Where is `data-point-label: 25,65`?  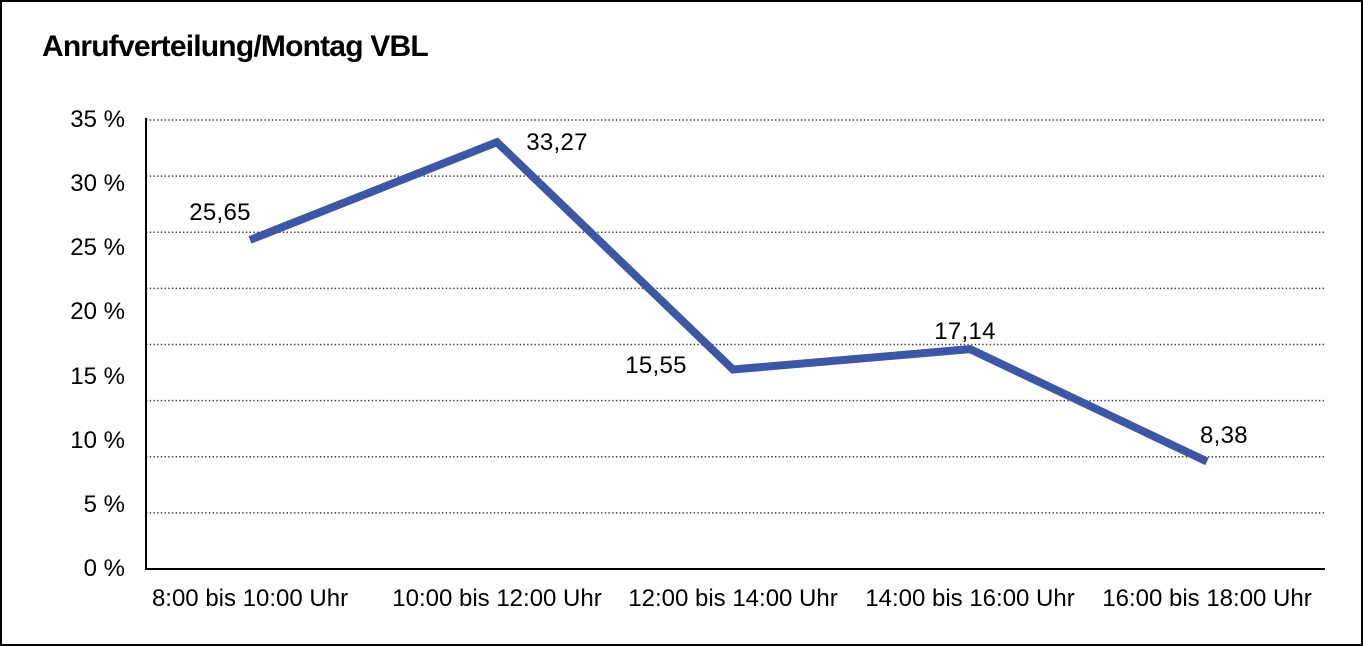
data-point-label: 25,65 is located at coordinates (220, 212).